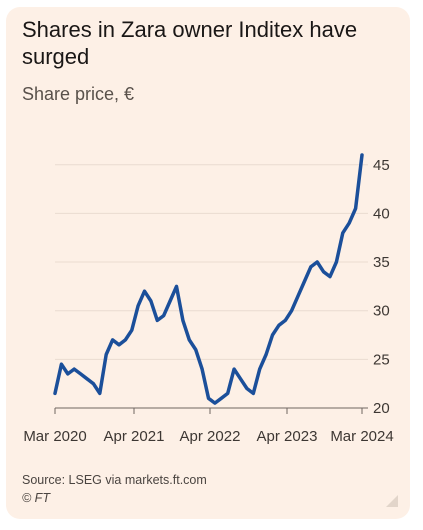  What do you see at coordinates (287, 436) in the screenshot?
I see `x-tick-label: Apr 2023` at bounding box center [287, 436].